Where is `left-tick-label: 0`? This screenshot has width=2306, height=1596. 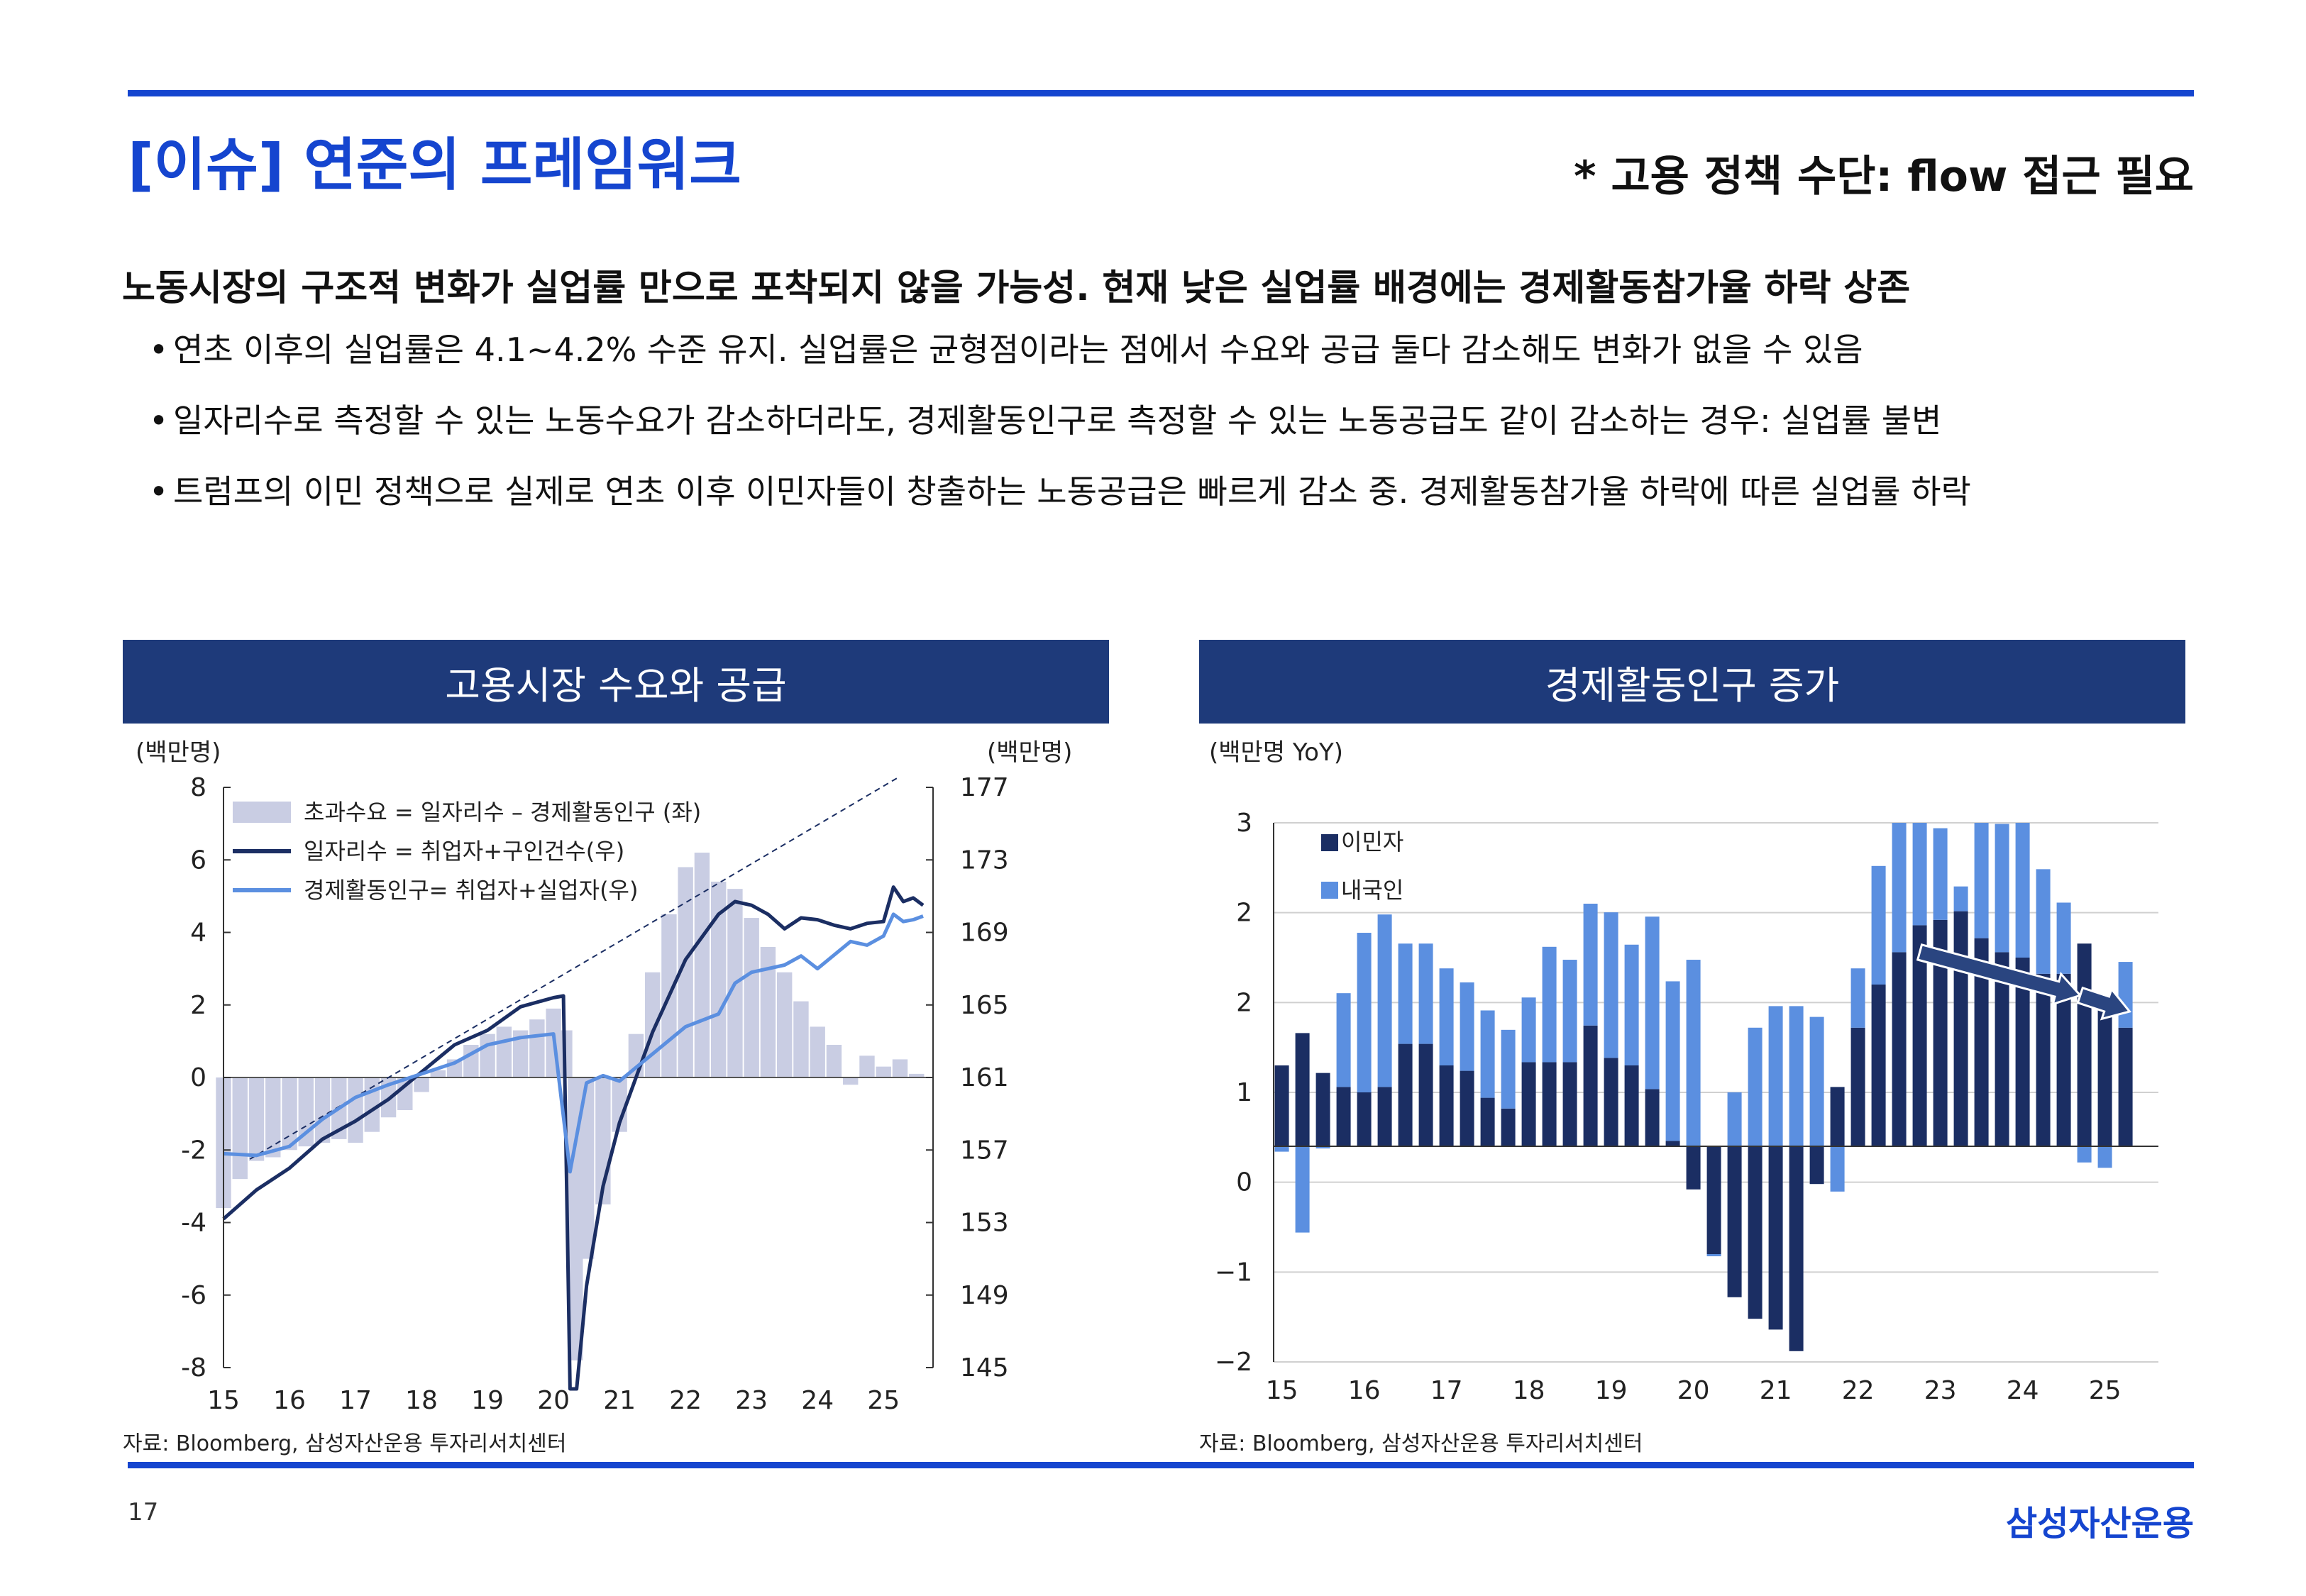
left-tick-label: 0 is located at coordinates (198, 1077).